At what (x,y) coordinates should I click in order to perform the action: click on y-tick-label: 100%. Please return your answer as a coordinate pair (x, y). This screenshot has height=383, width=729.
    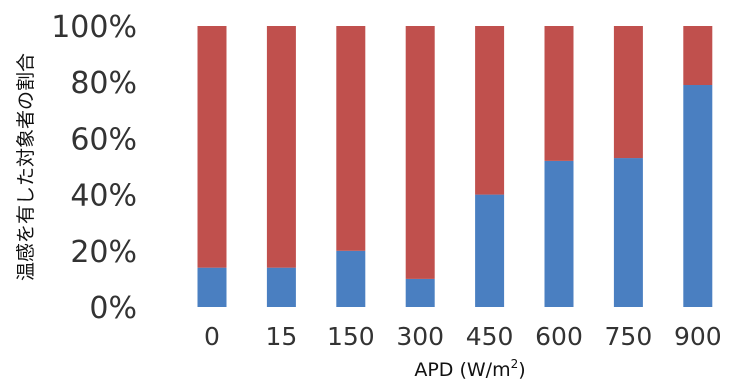
    Looking at the image, I should click on (94, 27).